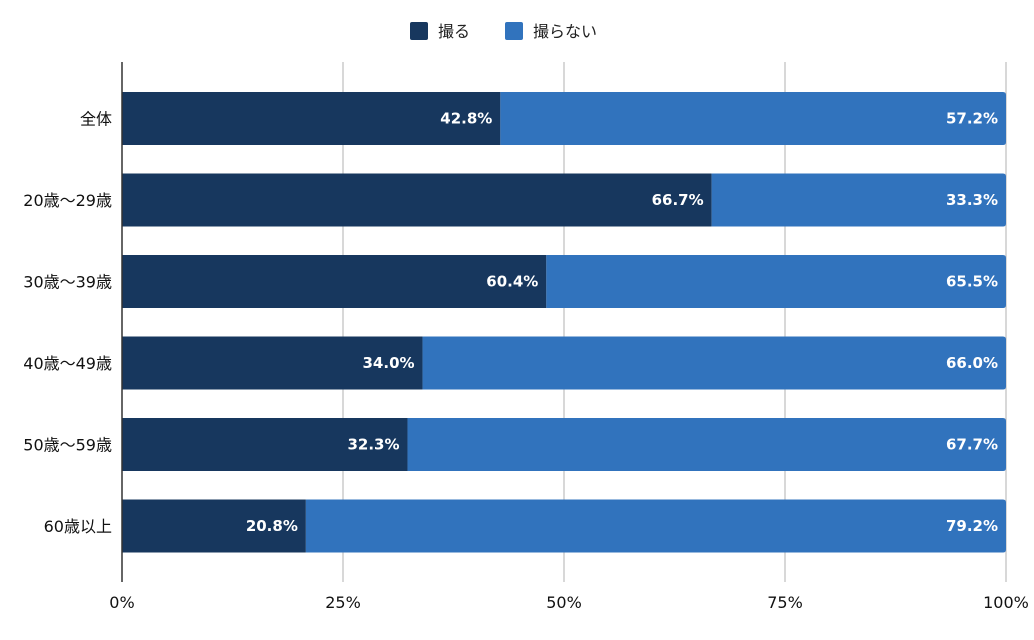  Describe the element at coordinates (343, 602) in the screenshot. I see `x-tick-label: 25%` at that location.